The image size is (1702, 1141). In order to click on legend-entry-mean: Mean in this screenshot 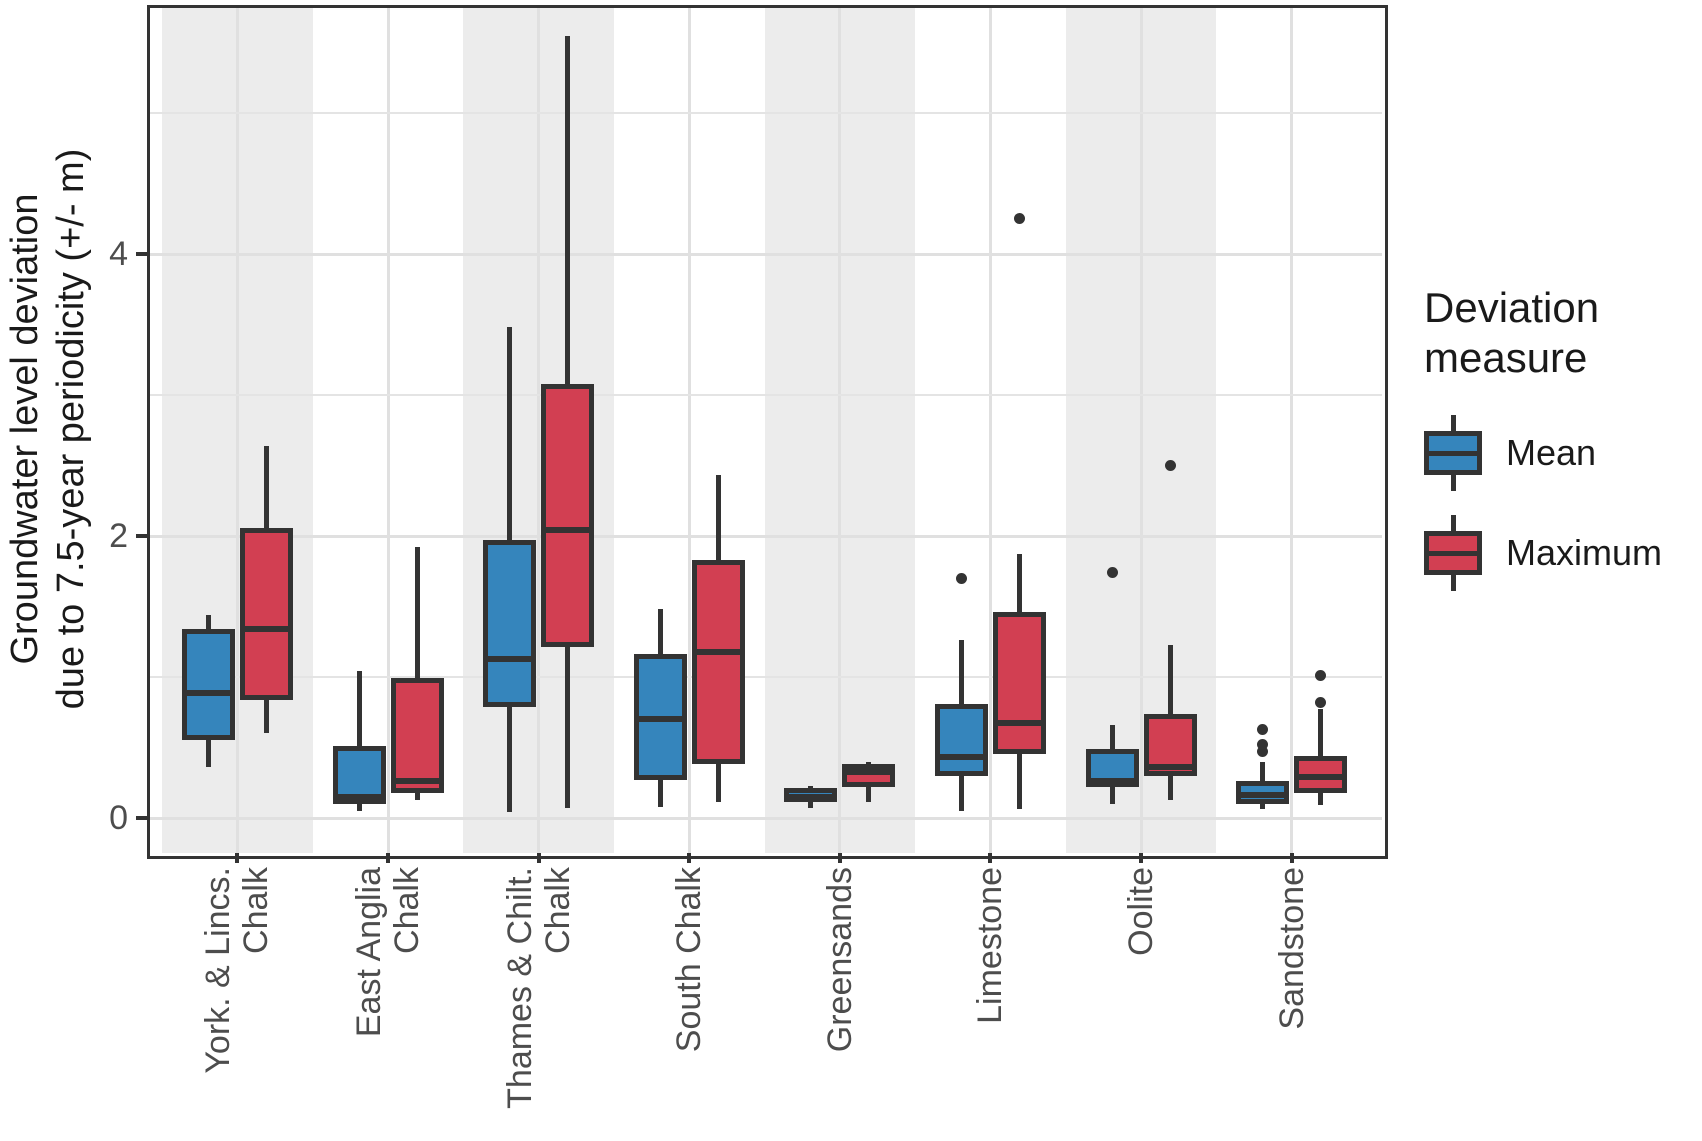, I will do `click(1544, 453)`.